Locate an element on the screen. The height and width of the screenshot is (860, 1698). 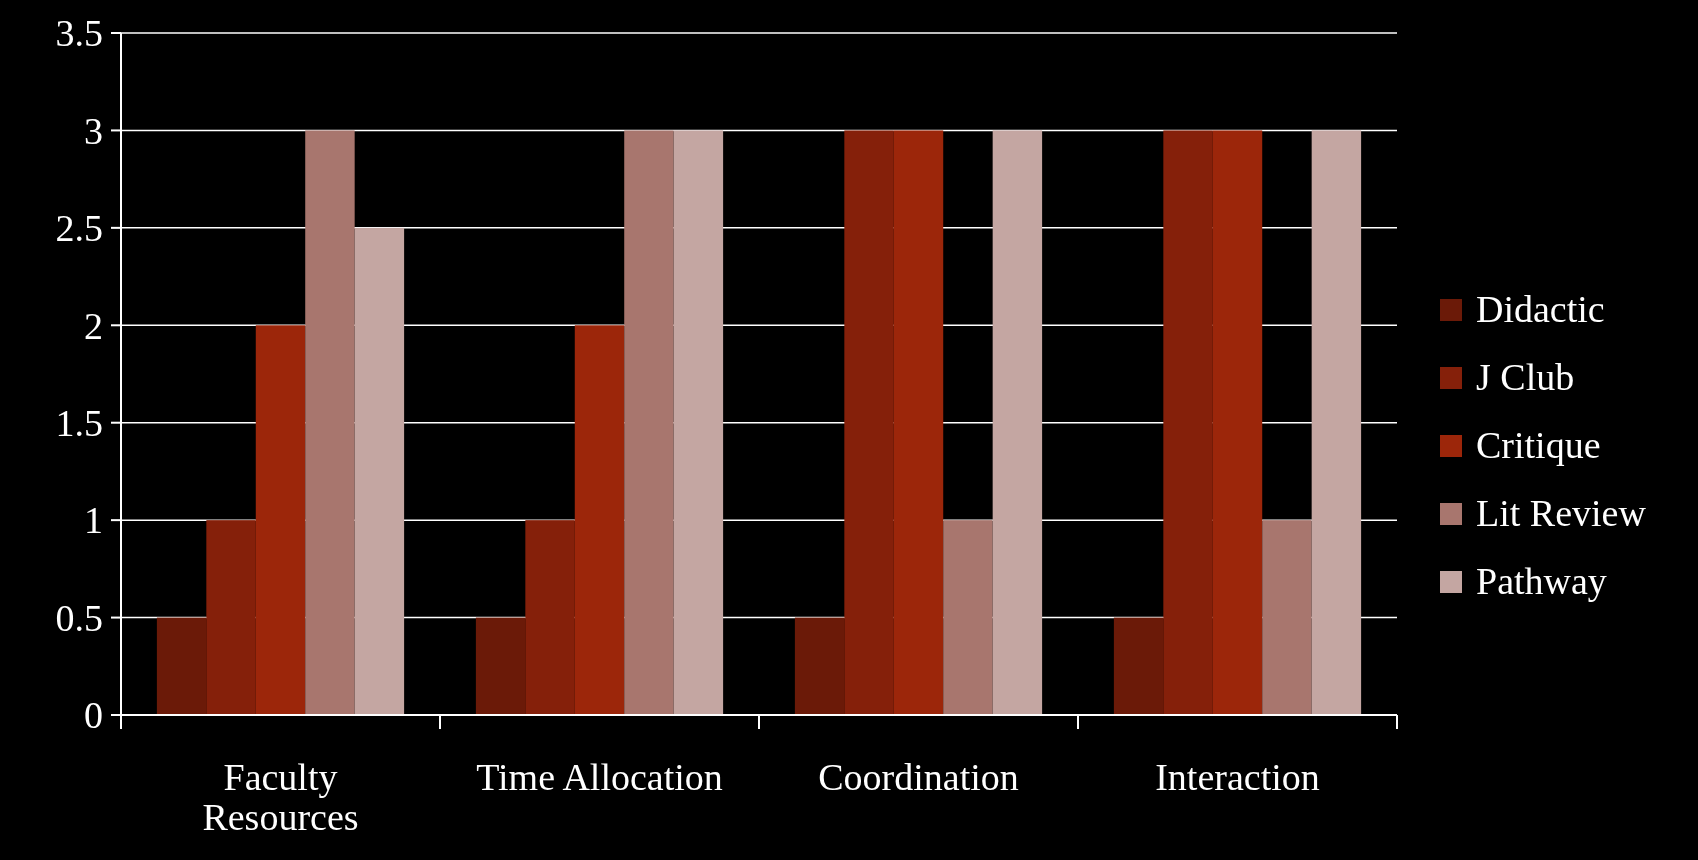
y-tick-label: 2 is located at coordinates (93, 325).